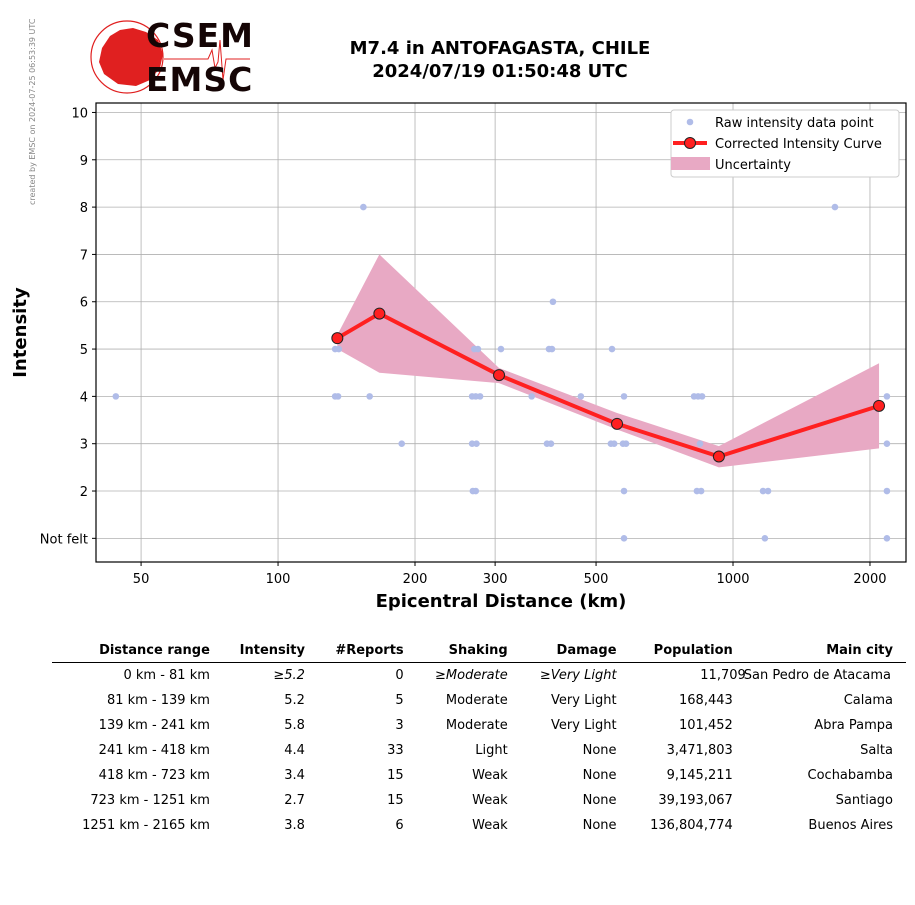 The width and height of the screenshot is (915, 905). I want to click on table-cell: 5.8, so click(294, 725).